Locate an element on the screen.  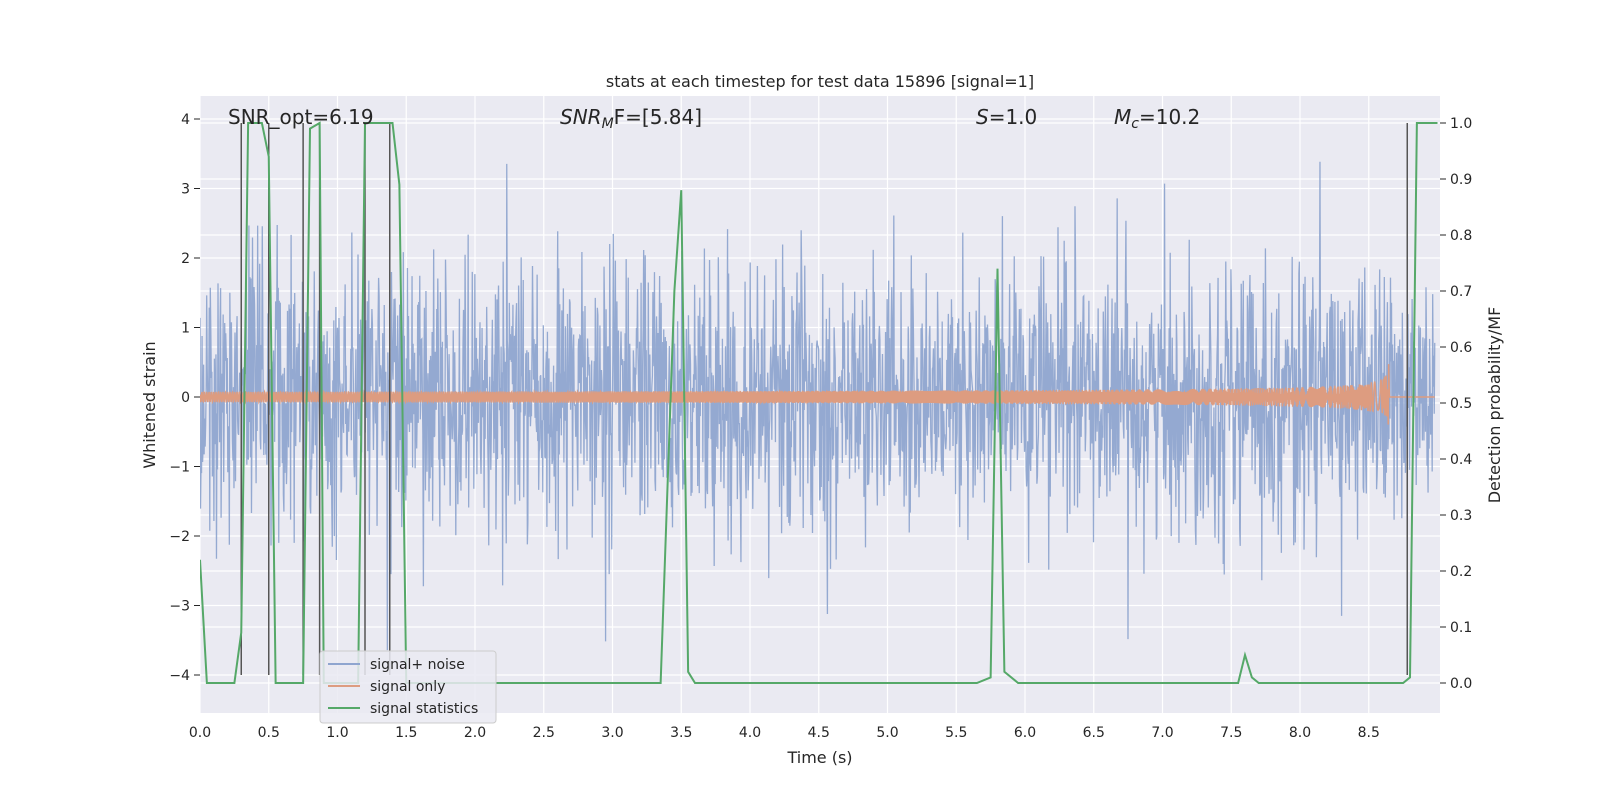
annotation-snr-opt: SNR_opt=6.19 is located at coordinates (301, 117).